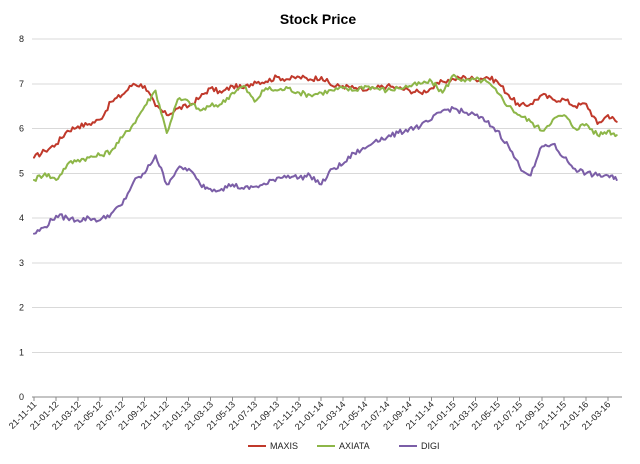 The image size is (640, 464). What do you see at coordinates (21, 84) in the screenshot?
I see `y-tick-label: 7` at bounding box center [21, 84].